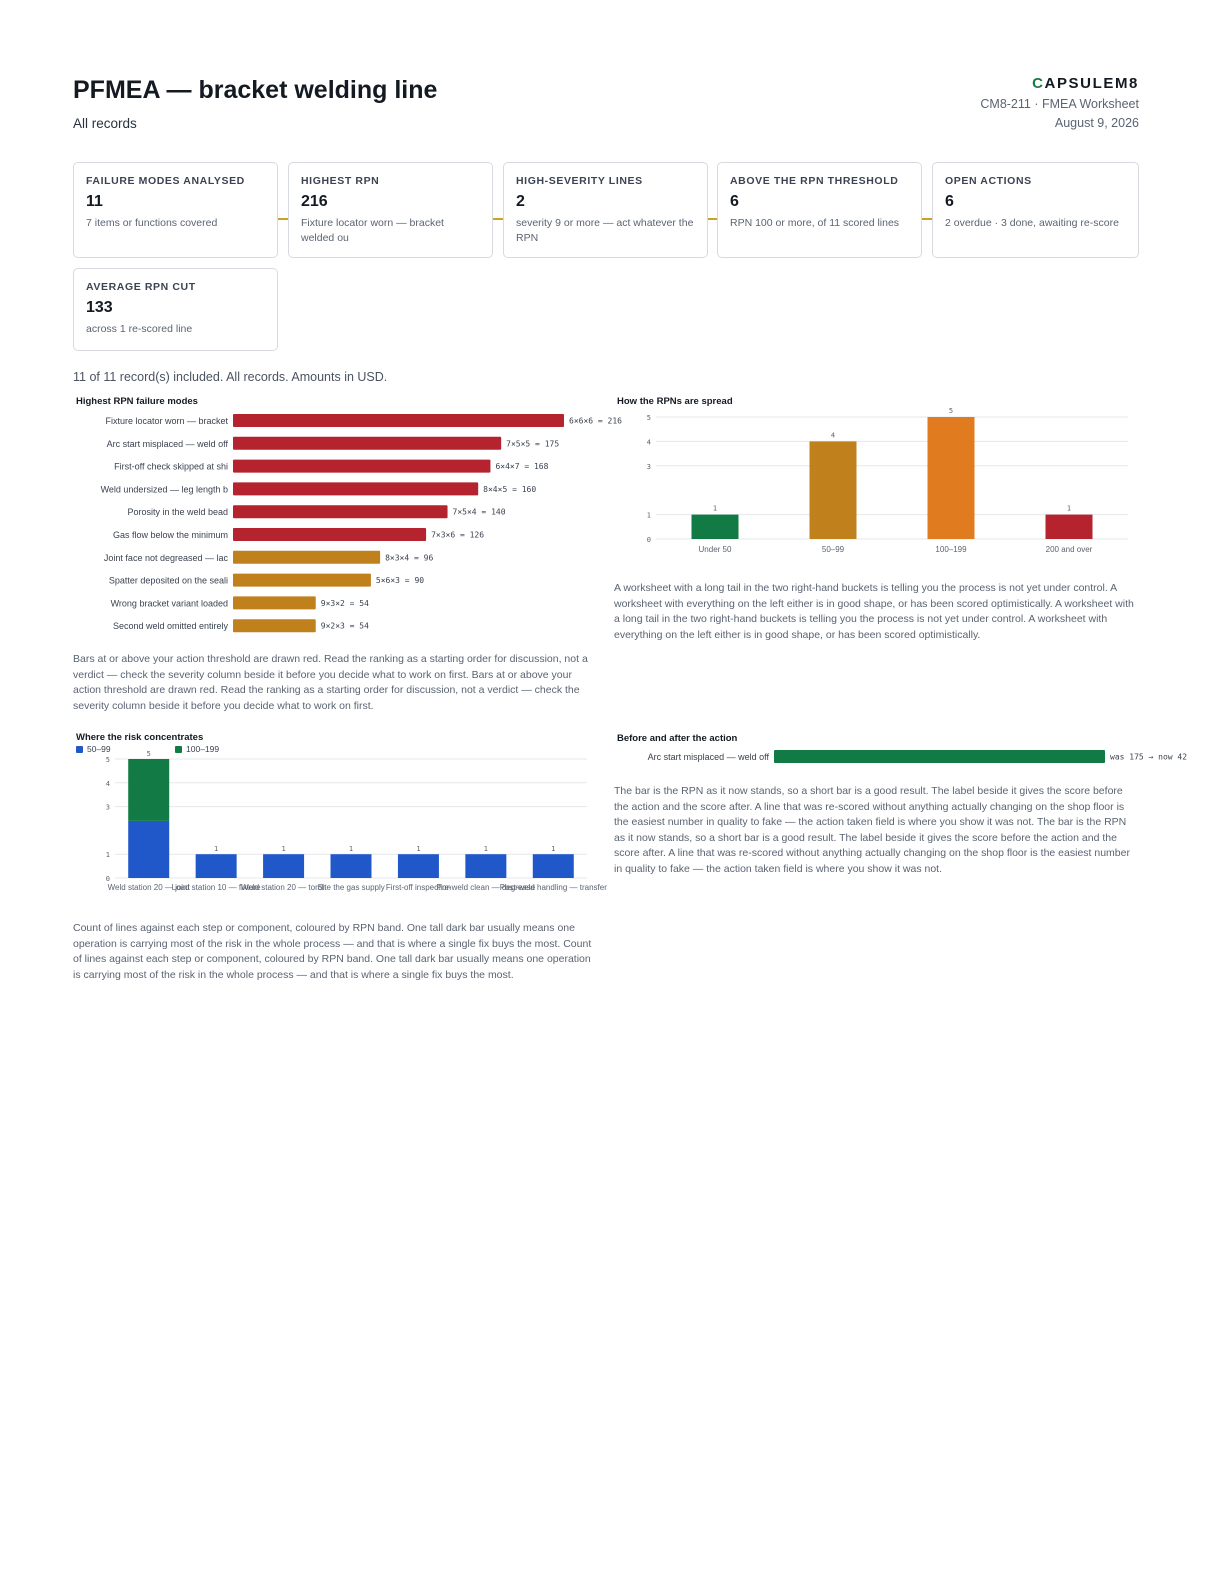 This screenshot has height=1584, width=1224. Describe the element at coordinates (314, 201) in the screenshot. I see `kpi-value: 216` at that location.